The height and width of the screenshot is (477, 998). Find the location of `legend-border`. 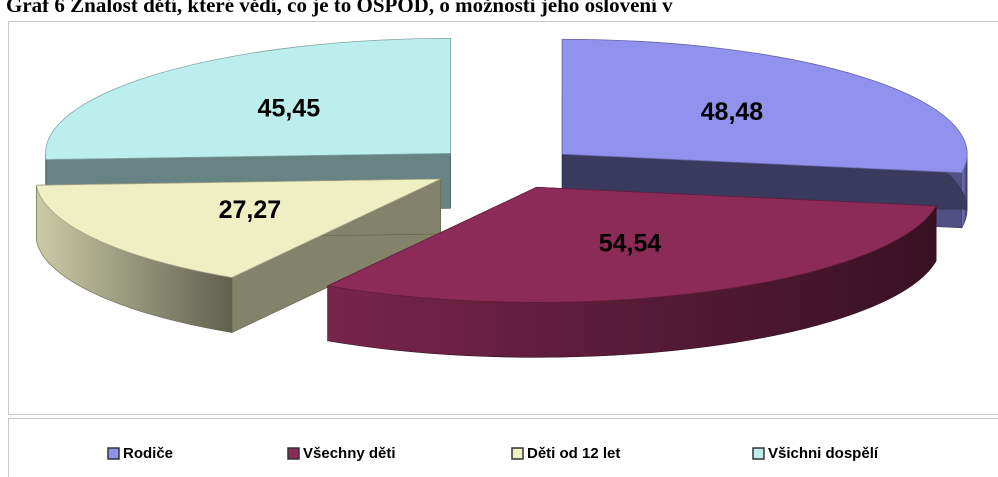

legend-border is located at coordinates (503, 447).